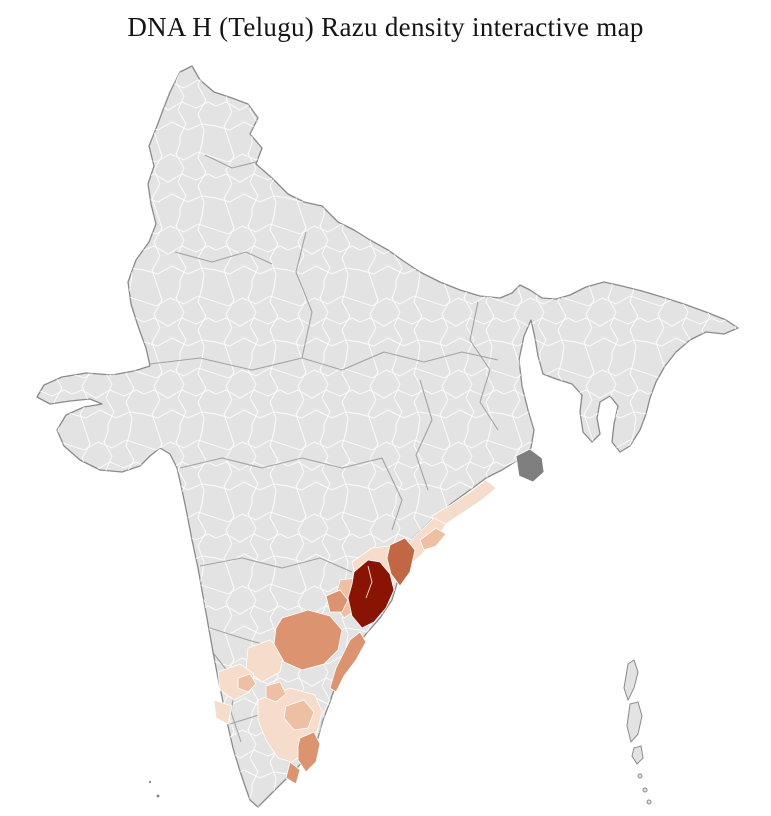  Describe the element at coordinates (154, 789) in the screenshot. I see `lakshadweep-islands` at that location.